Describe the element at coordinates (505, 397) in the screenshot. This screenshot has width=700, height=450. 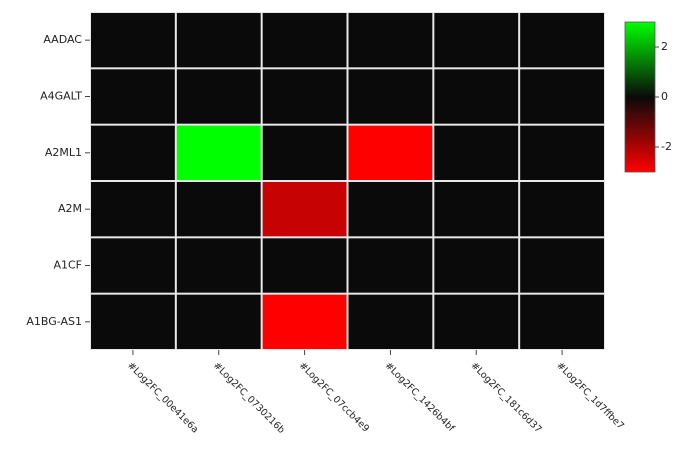
I see `x-tick-label: #Log2FC_181c6d37` at that location.